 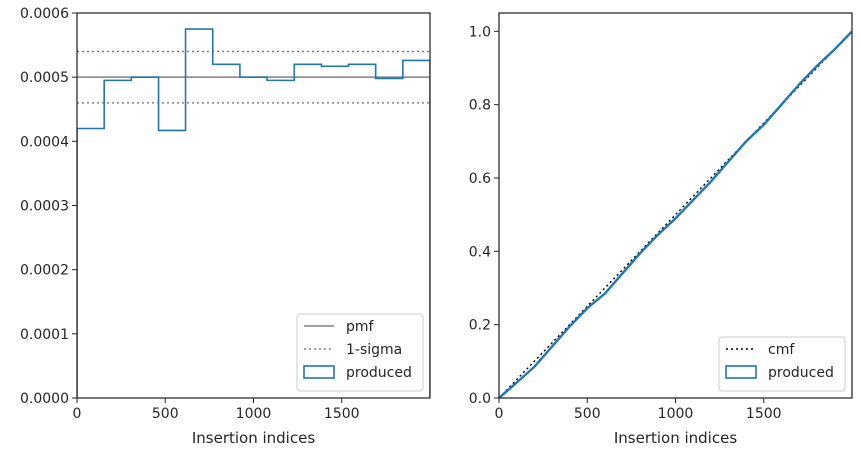 What do you see at coordinates (374, 350) in the screenshot?
I see `legend-label-1-sigma: 1-sigma` at bounding box center [374, 350].